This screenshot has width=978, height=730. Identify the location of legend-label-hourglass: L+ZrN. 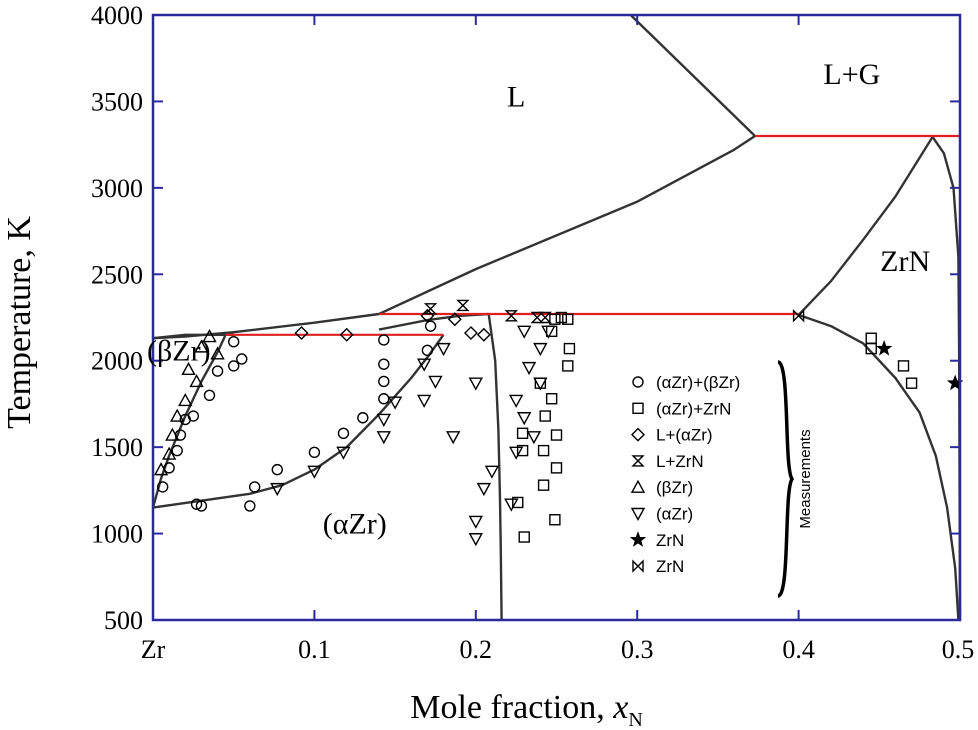
(680, 461).